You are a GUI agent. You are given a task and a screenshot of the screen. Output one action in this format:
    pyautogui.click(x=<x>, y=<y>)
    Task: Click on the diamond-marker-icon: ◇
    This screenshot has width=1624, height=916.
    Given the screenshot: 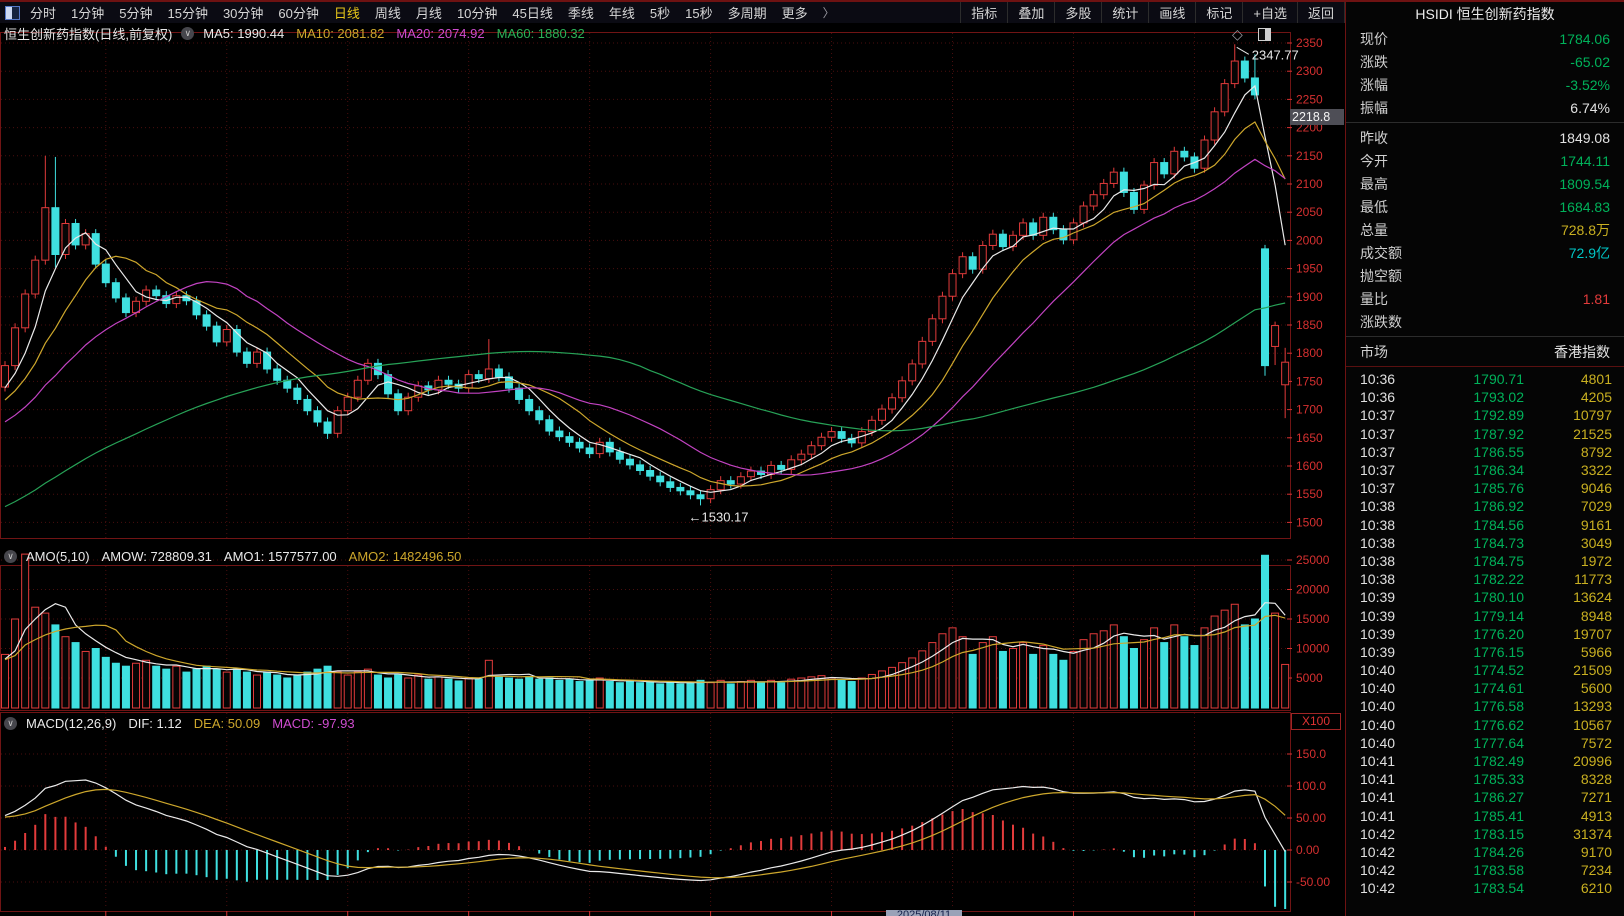 What is the action you would take?
    pyautogui.click(x=1237, y=34)
    